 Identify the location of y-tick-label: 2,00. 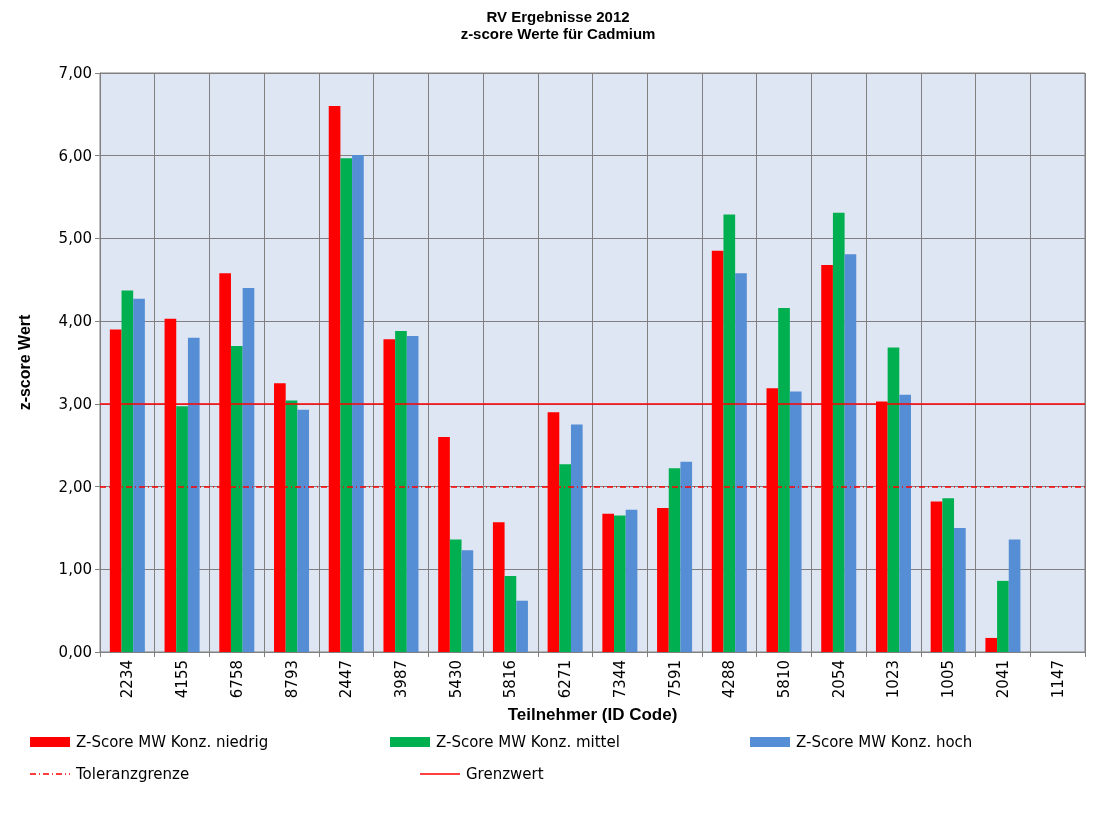
(75, 486).